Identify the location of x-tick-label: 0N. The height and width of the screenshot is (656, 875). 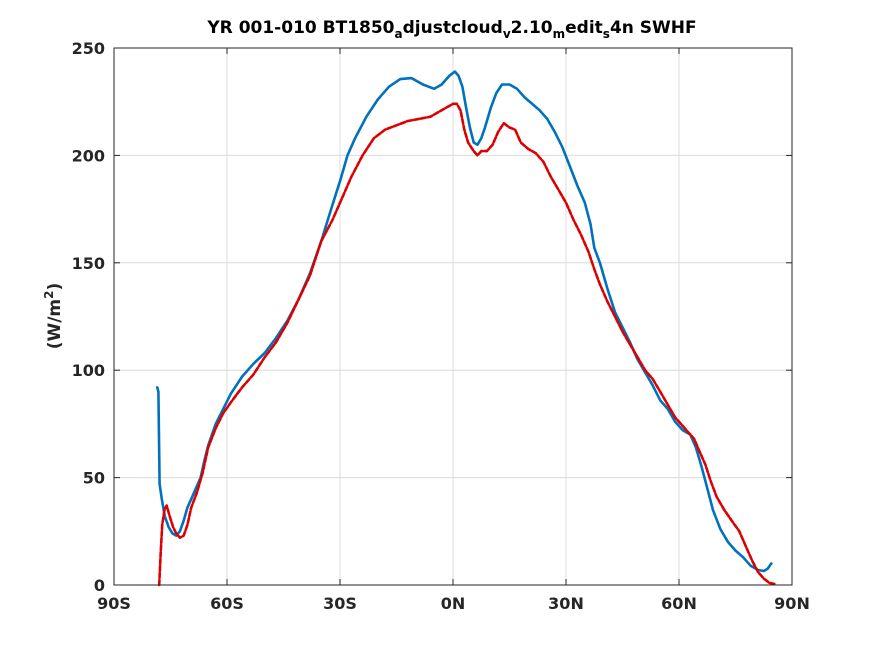
(453, 603).